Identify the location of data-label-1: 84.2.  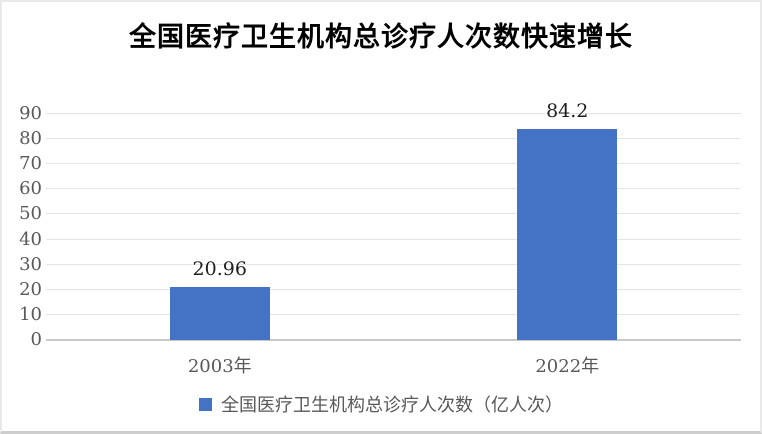
(567, 110).